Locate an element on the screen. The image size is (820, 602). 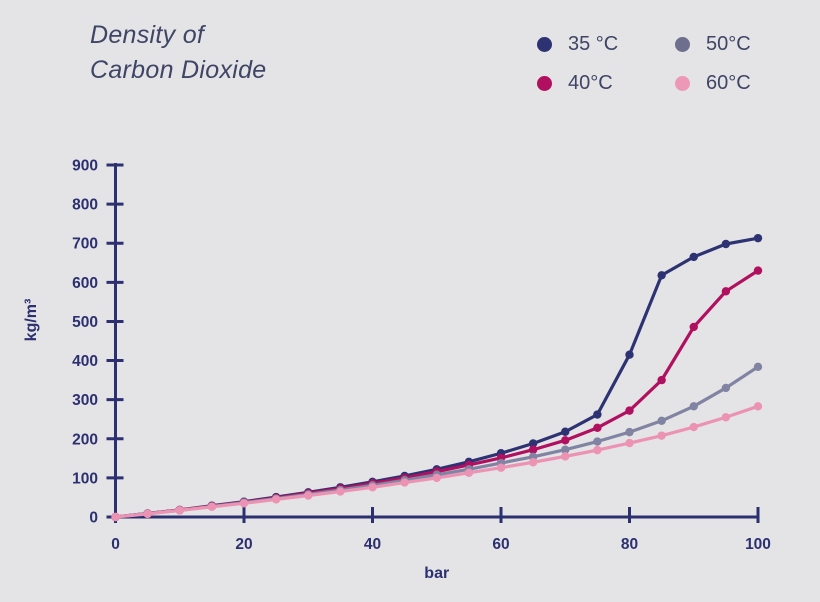
series-point-40c-70bar is located at coordinates (565, 440).